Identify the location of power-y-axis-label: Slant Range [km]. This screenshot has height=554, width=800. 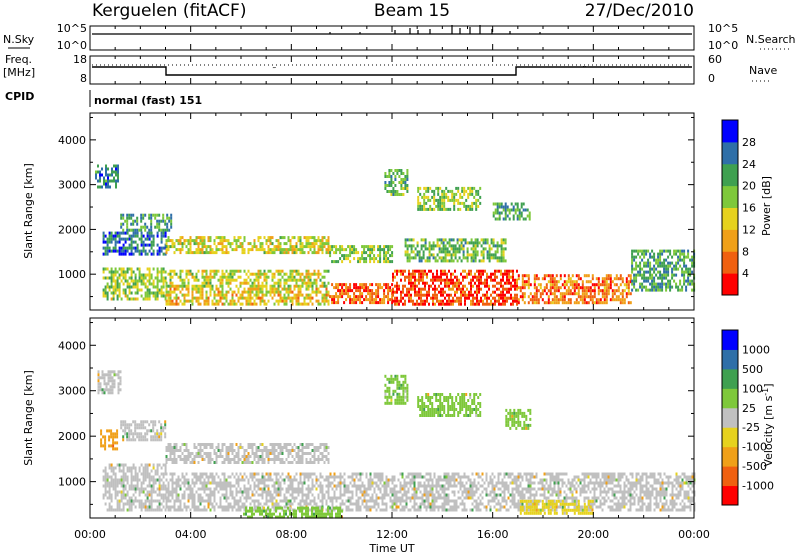
(28, 211).